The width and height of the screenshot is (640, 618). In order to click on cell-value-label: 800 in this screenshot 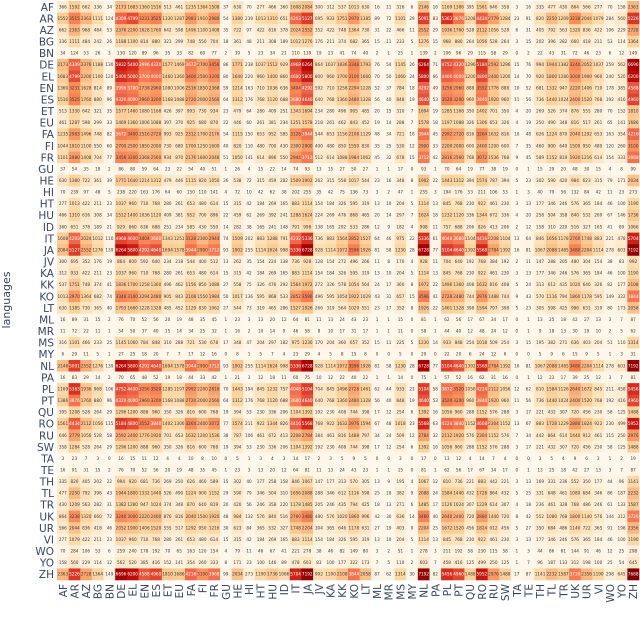, I will do `click(133, 261)`.